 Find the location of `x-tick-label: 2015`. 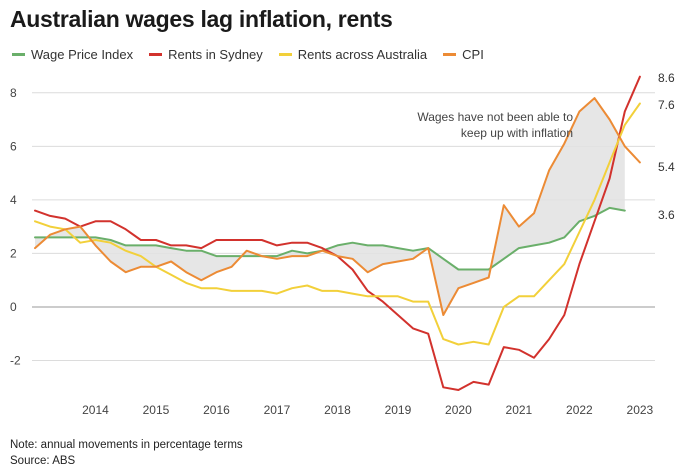

x-tick-label: 2015 is located at coordinates (156, 410).